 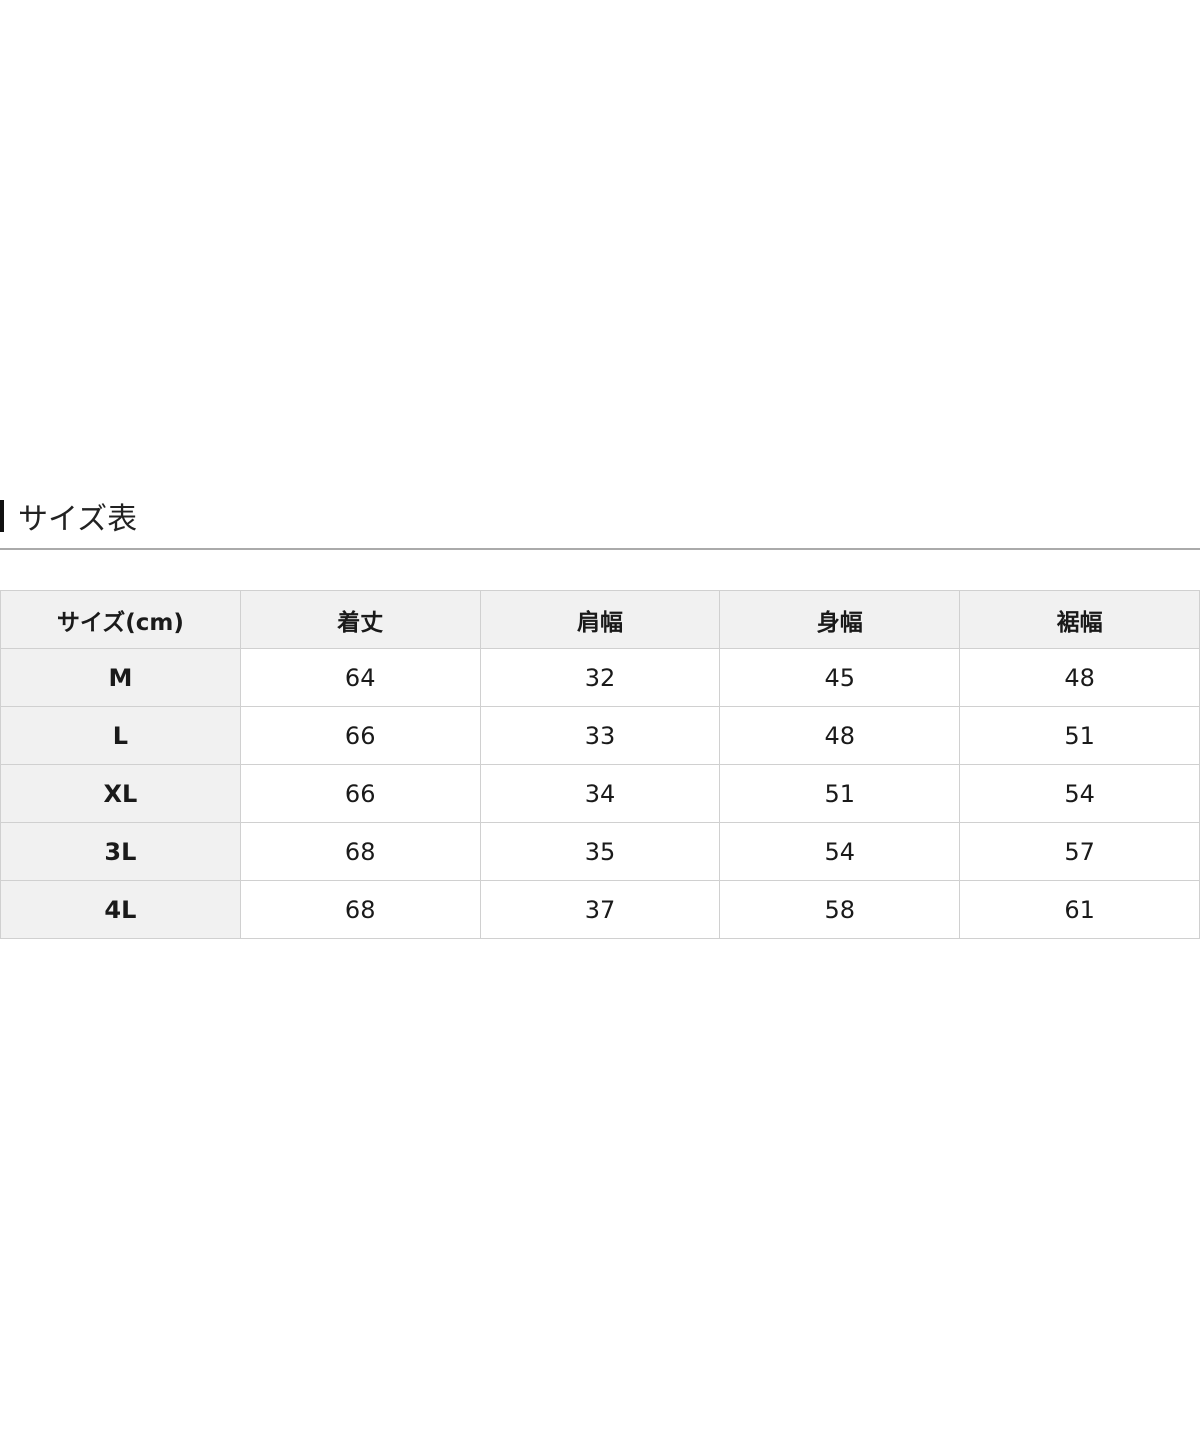 What do you see at coordinates (78, 519) in the screenshot?
I see `section-title: サイズ表` at bounding box center [78, 519].